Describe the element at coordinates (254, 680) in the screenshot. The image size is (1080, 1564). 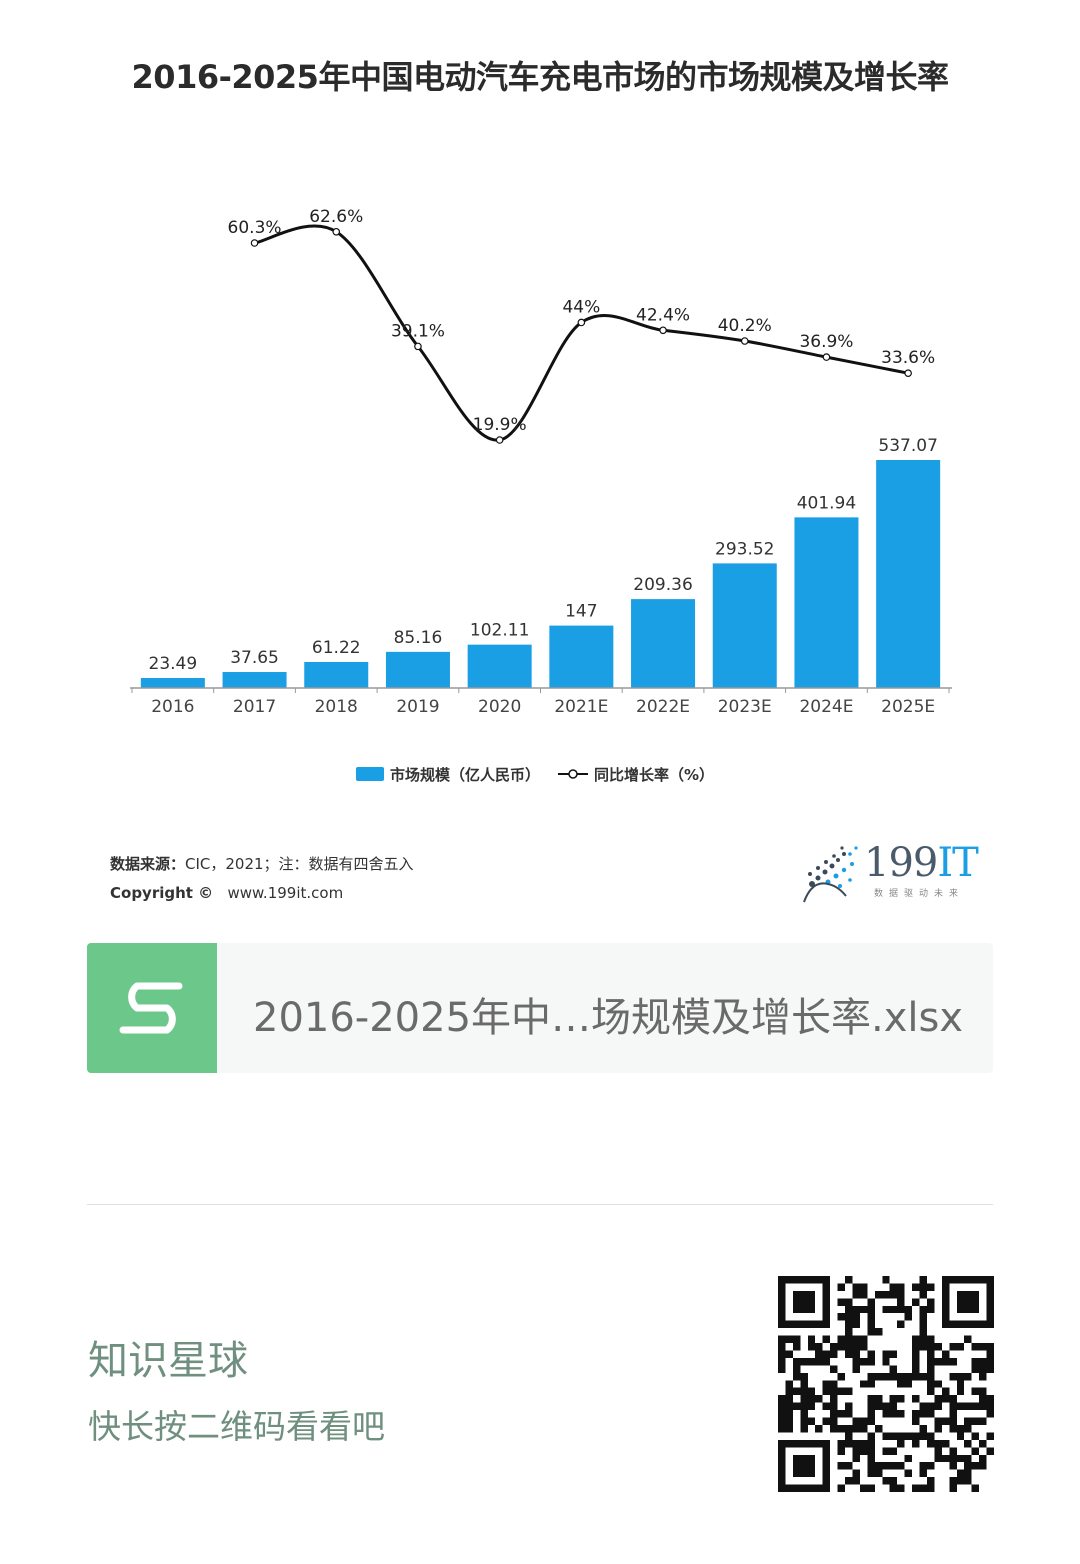
I see `bar-2017` at that location.